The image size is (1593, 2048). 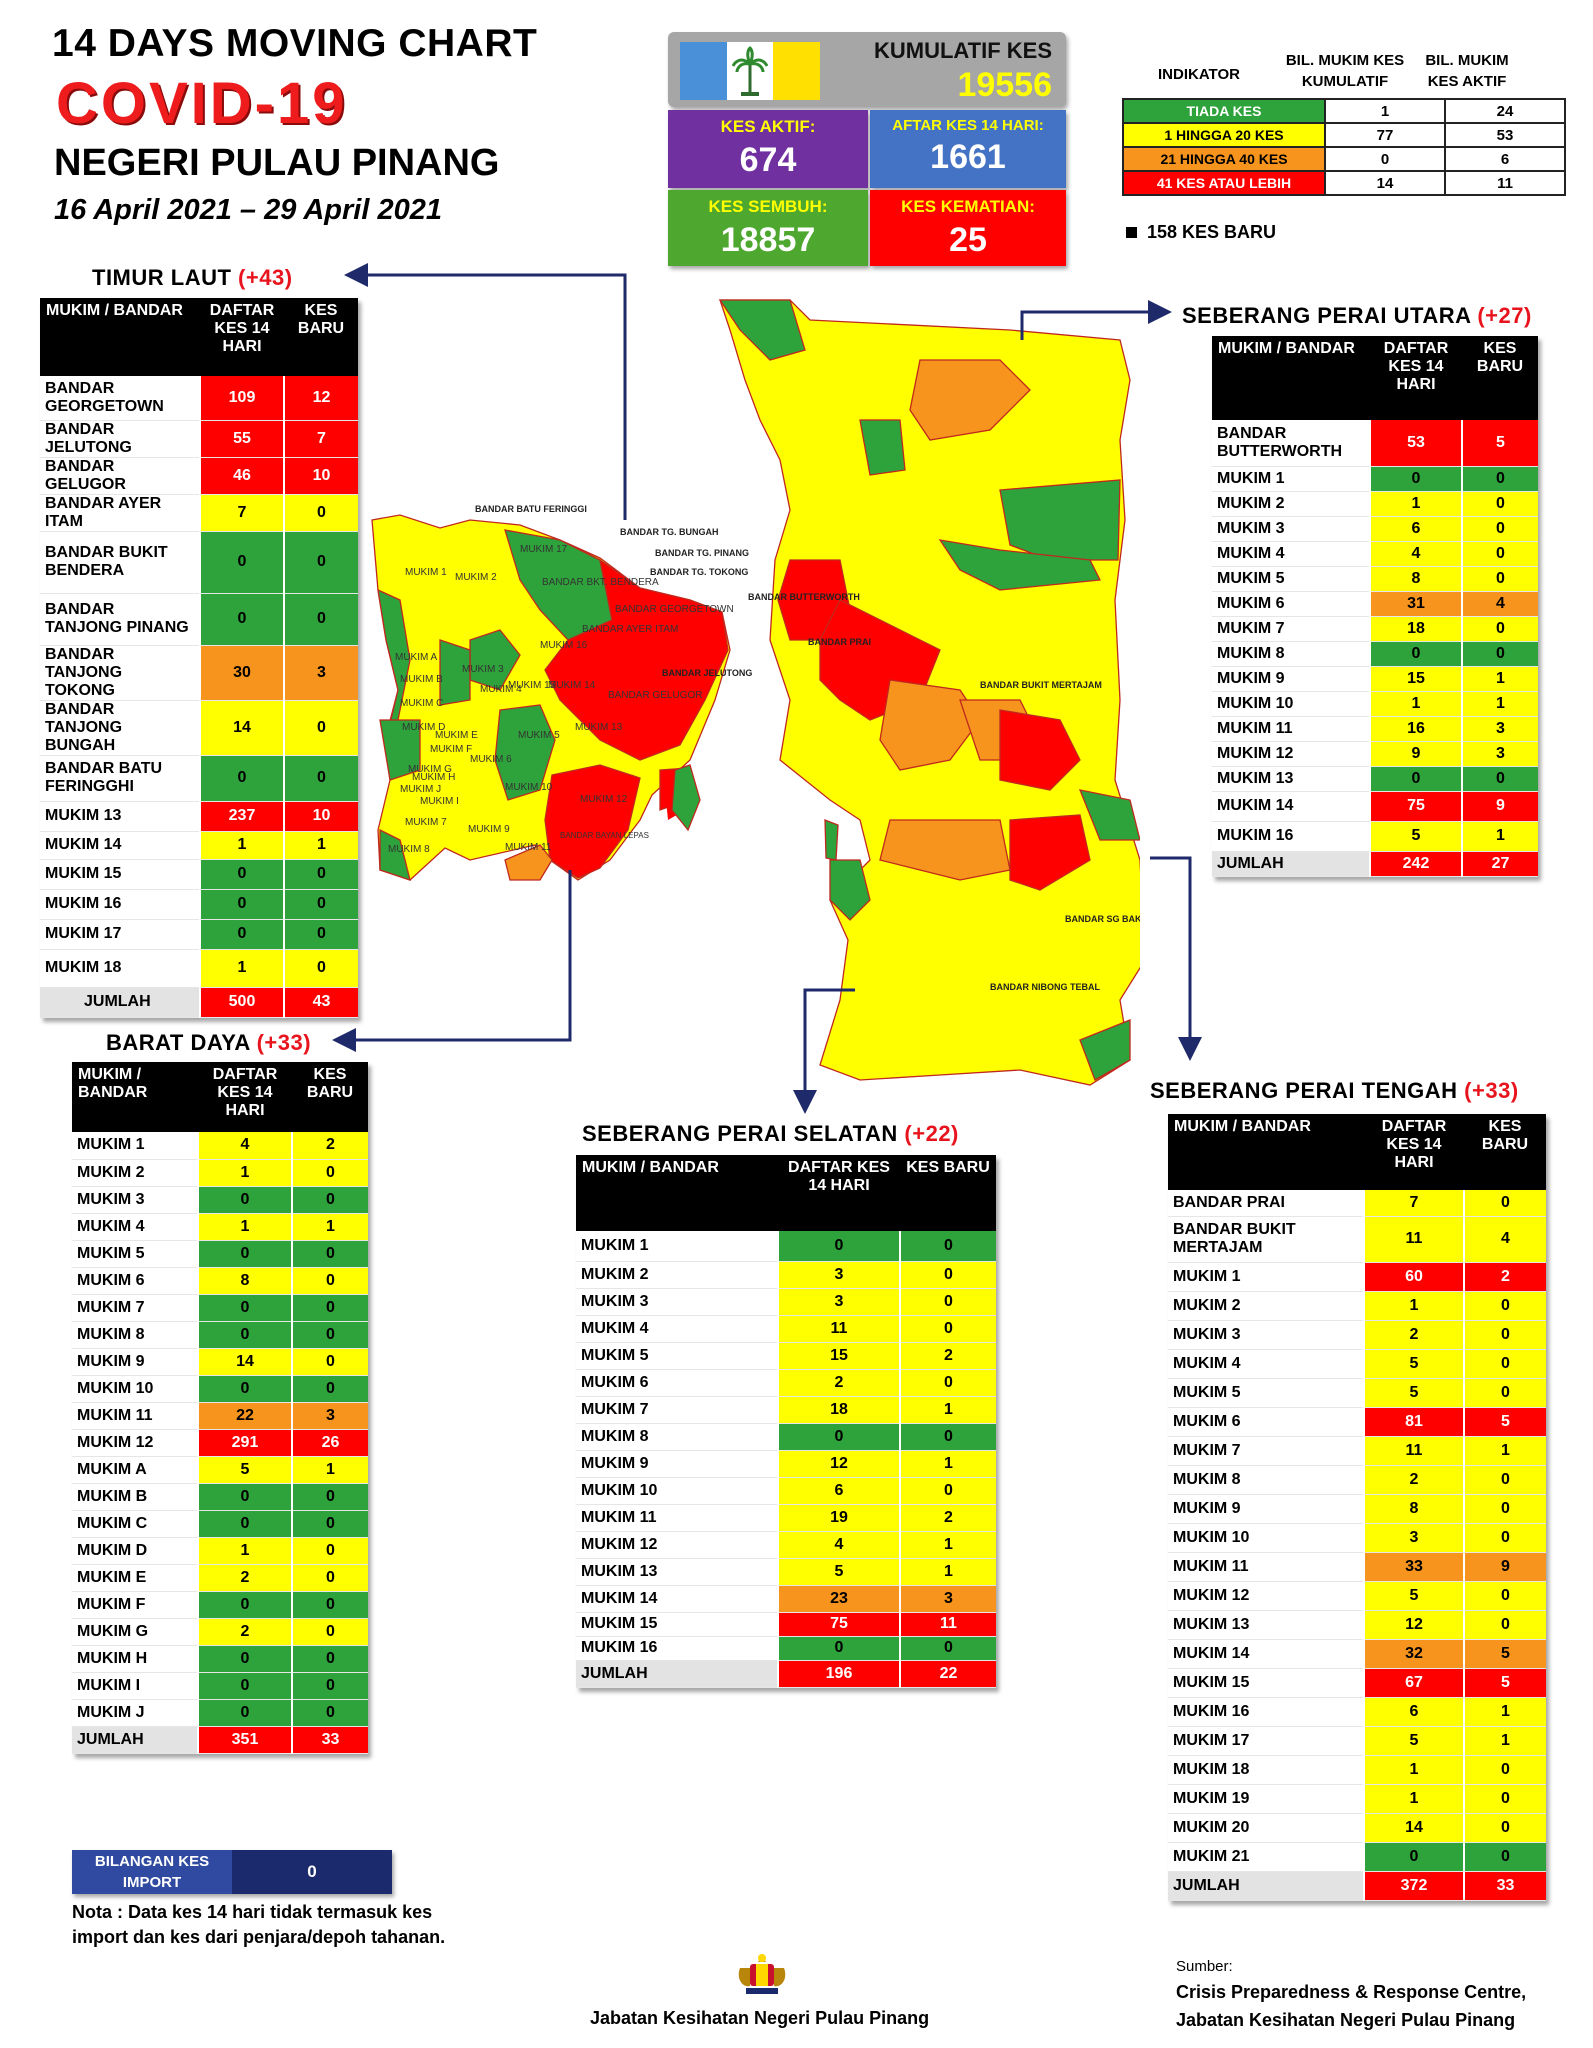 What do you see at coordinates (1351, 1992) in the screenshot?
I see `source-line1: Crisis Preparedness & Response Centre,` at bounding box center [1351, 1992].